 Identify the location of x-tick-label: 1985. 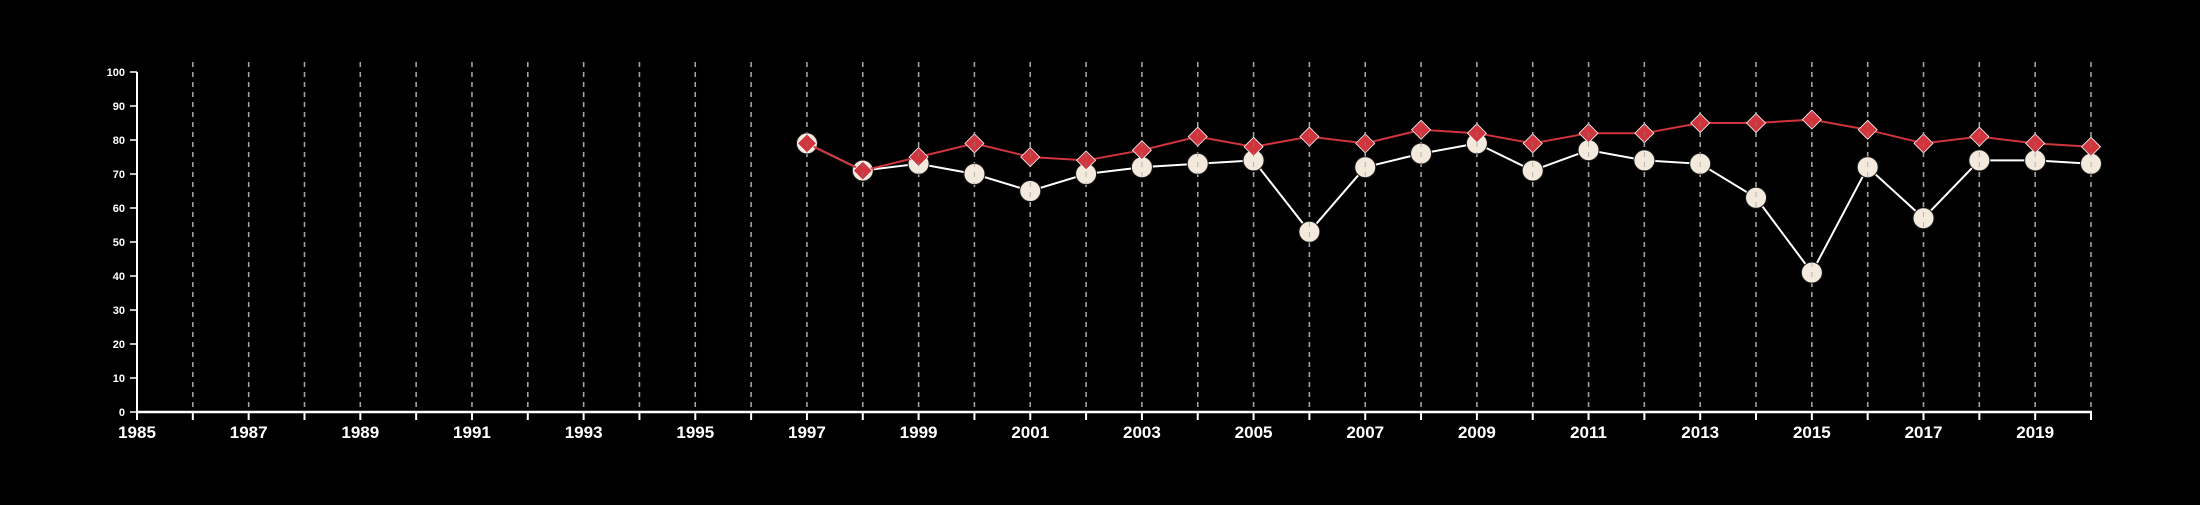
(137, 432).